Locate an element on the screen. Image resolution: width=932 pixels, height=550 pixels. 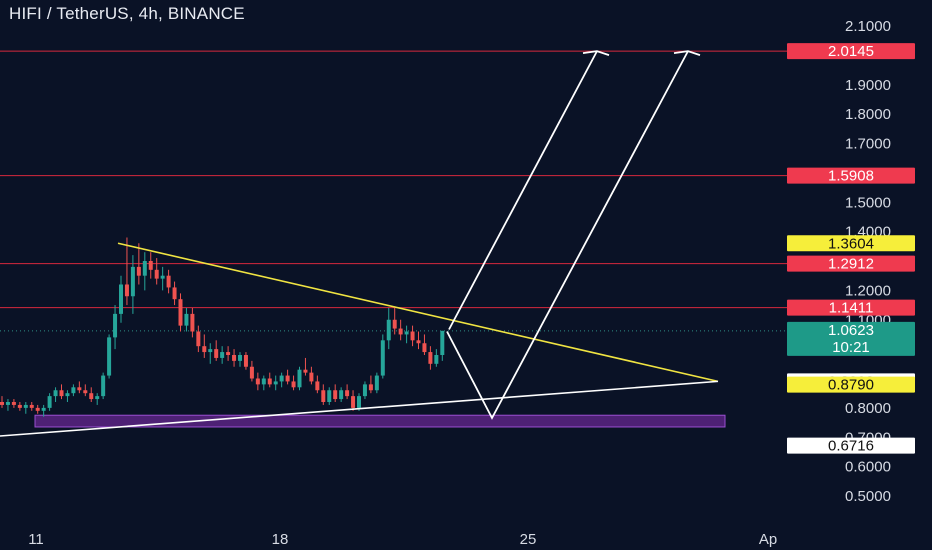
price-tick-label: 0.6000 is located at coordinates (868, 467).